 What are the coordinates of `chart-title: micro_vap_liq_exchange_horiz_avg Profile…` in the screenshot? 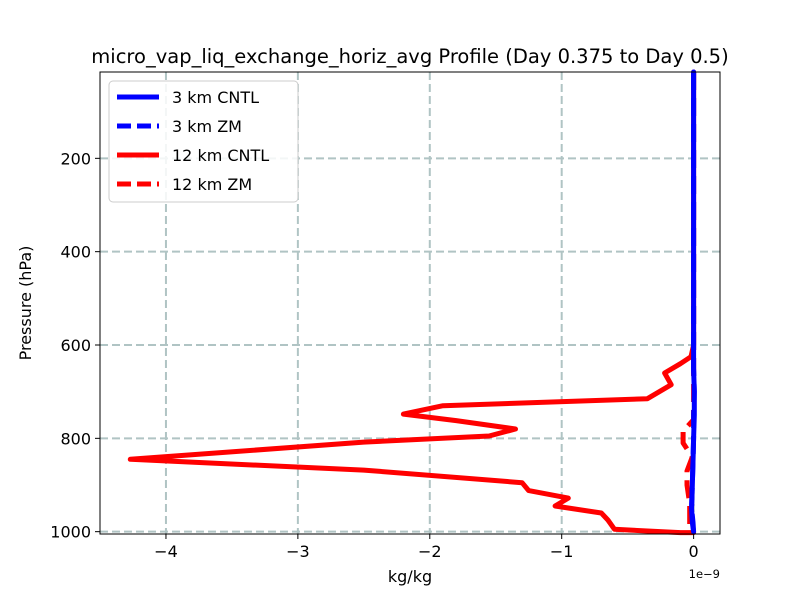 It's located at (409, 56).